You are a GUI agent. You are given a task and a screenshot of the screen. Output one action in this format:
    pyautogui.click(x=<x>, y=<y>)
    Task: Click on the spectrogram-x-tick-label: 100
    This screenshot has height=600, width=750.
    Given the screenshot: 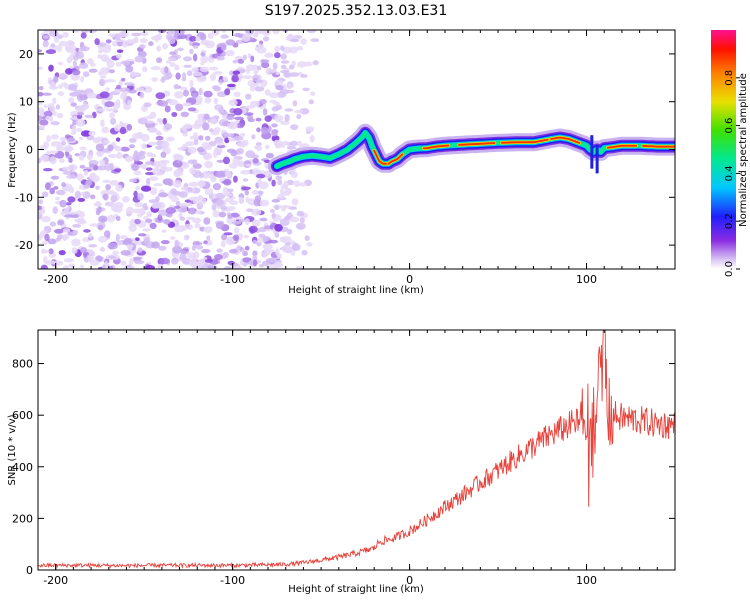 What is the action you would take?
    pyautogui.click(x=586, y=279)
    